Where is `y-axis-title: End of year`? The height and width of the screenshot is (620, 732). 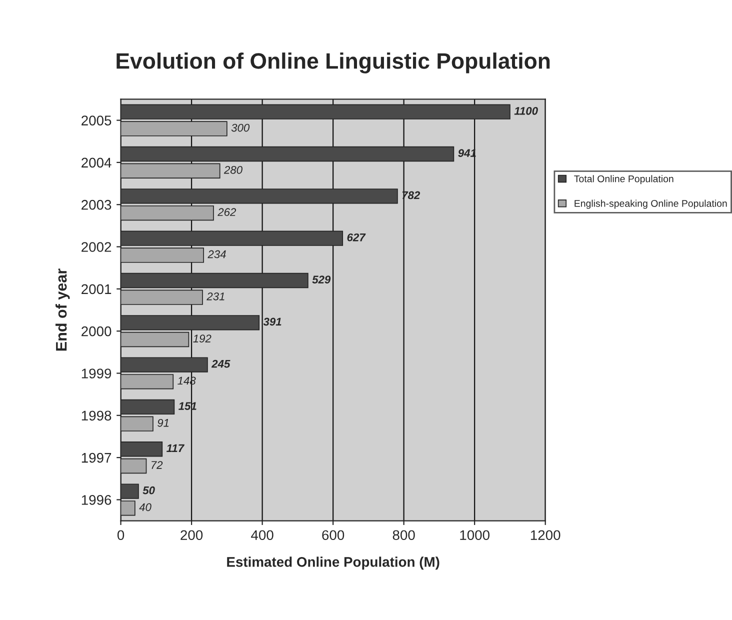
y-axis-title: End of year is located at coordinates (63, 309).